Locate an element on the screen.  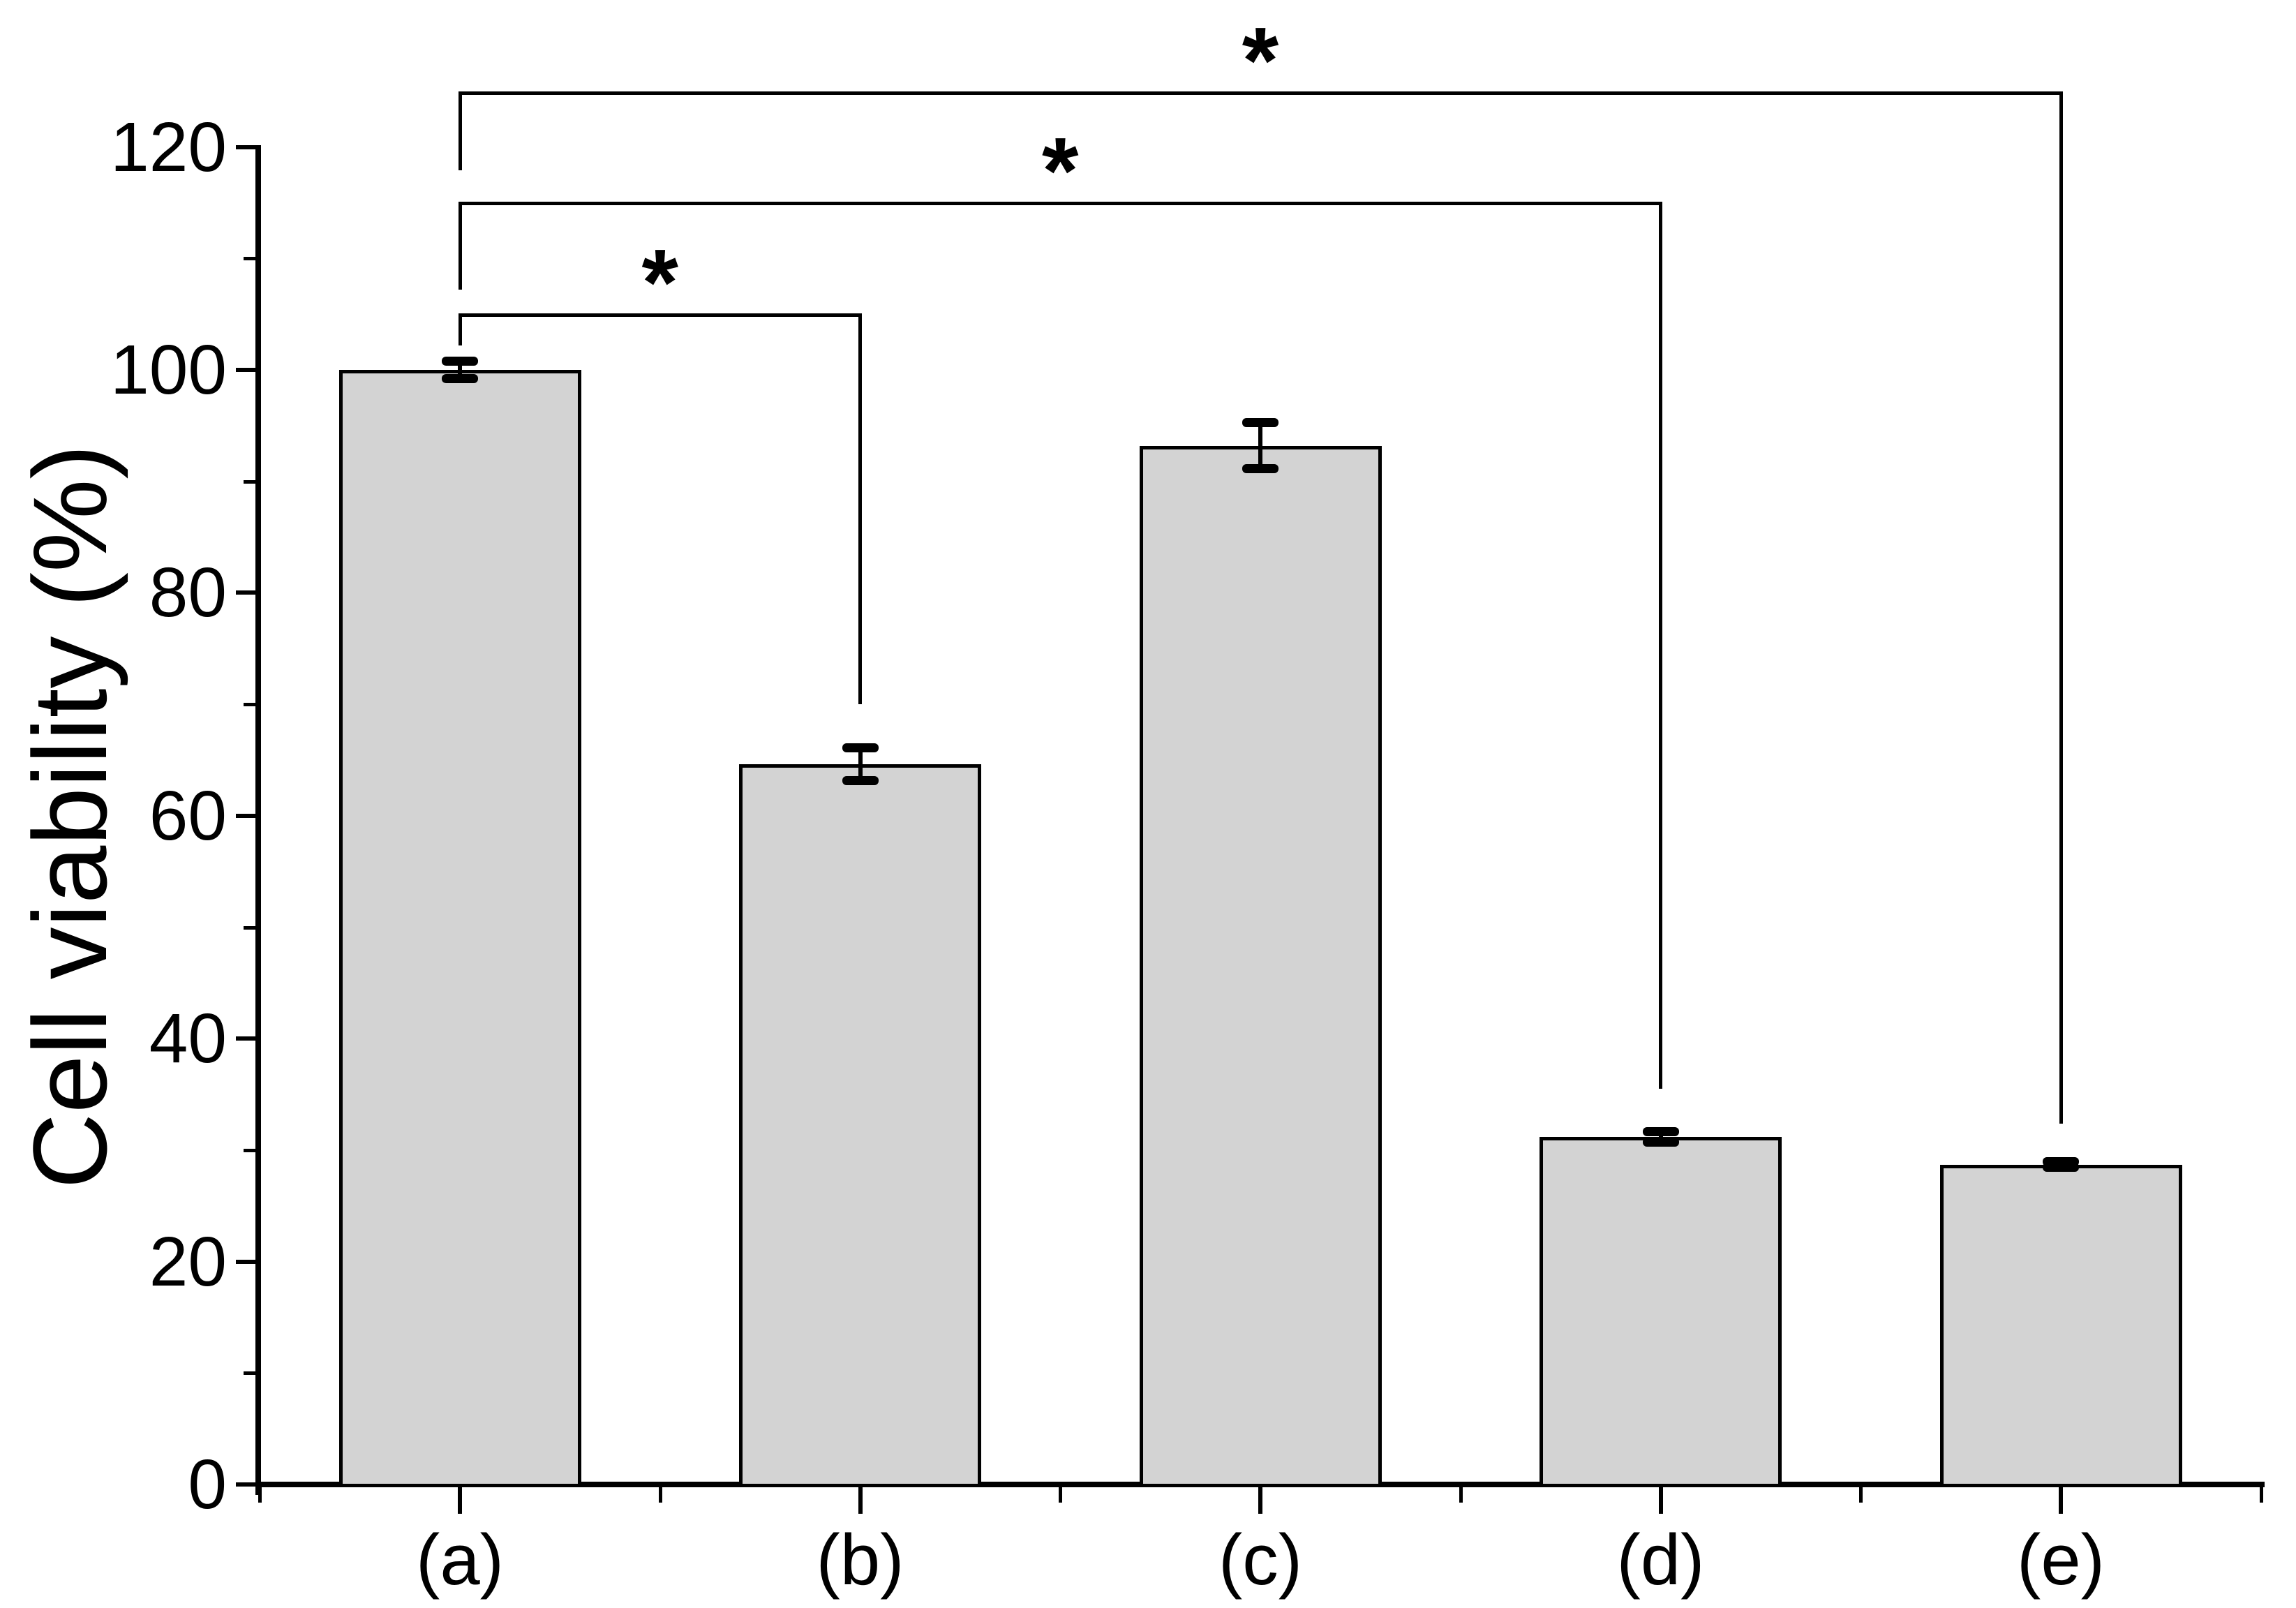
y-tick-label-120: 120 is located at coordinates (168, 146).